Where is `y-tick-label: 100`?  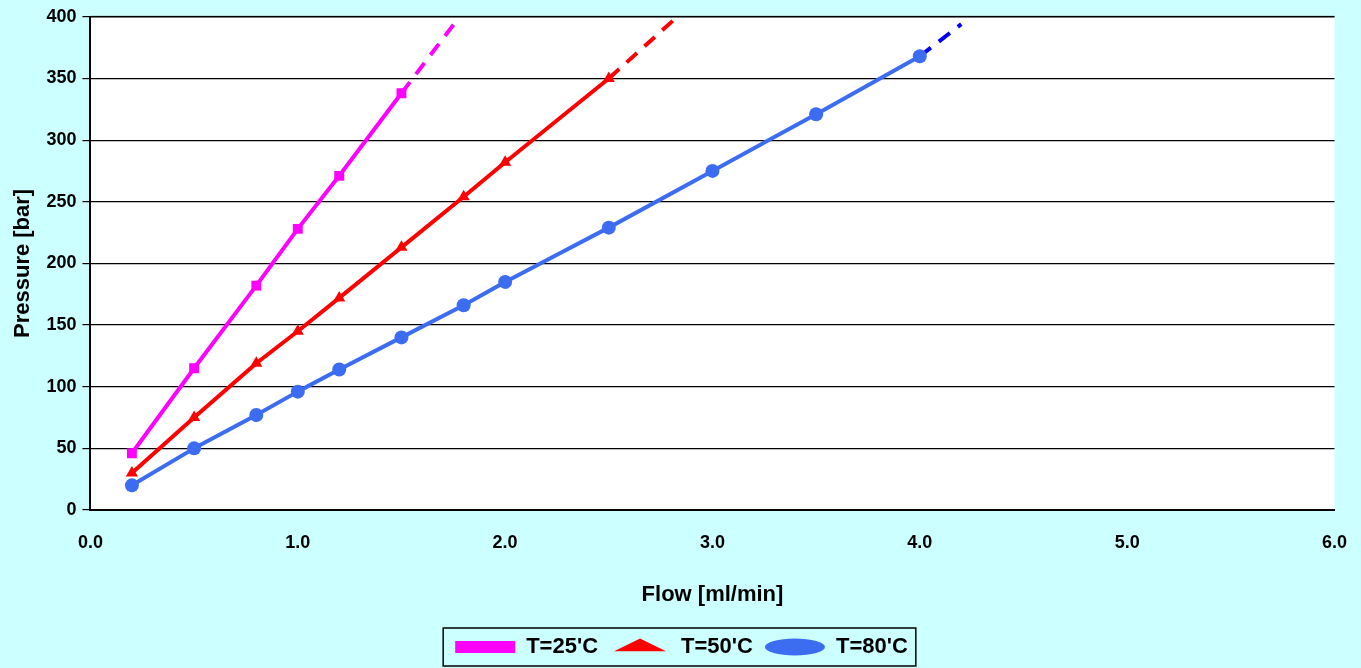
y-tick-label: 100 is located at coordinates (61, 385).